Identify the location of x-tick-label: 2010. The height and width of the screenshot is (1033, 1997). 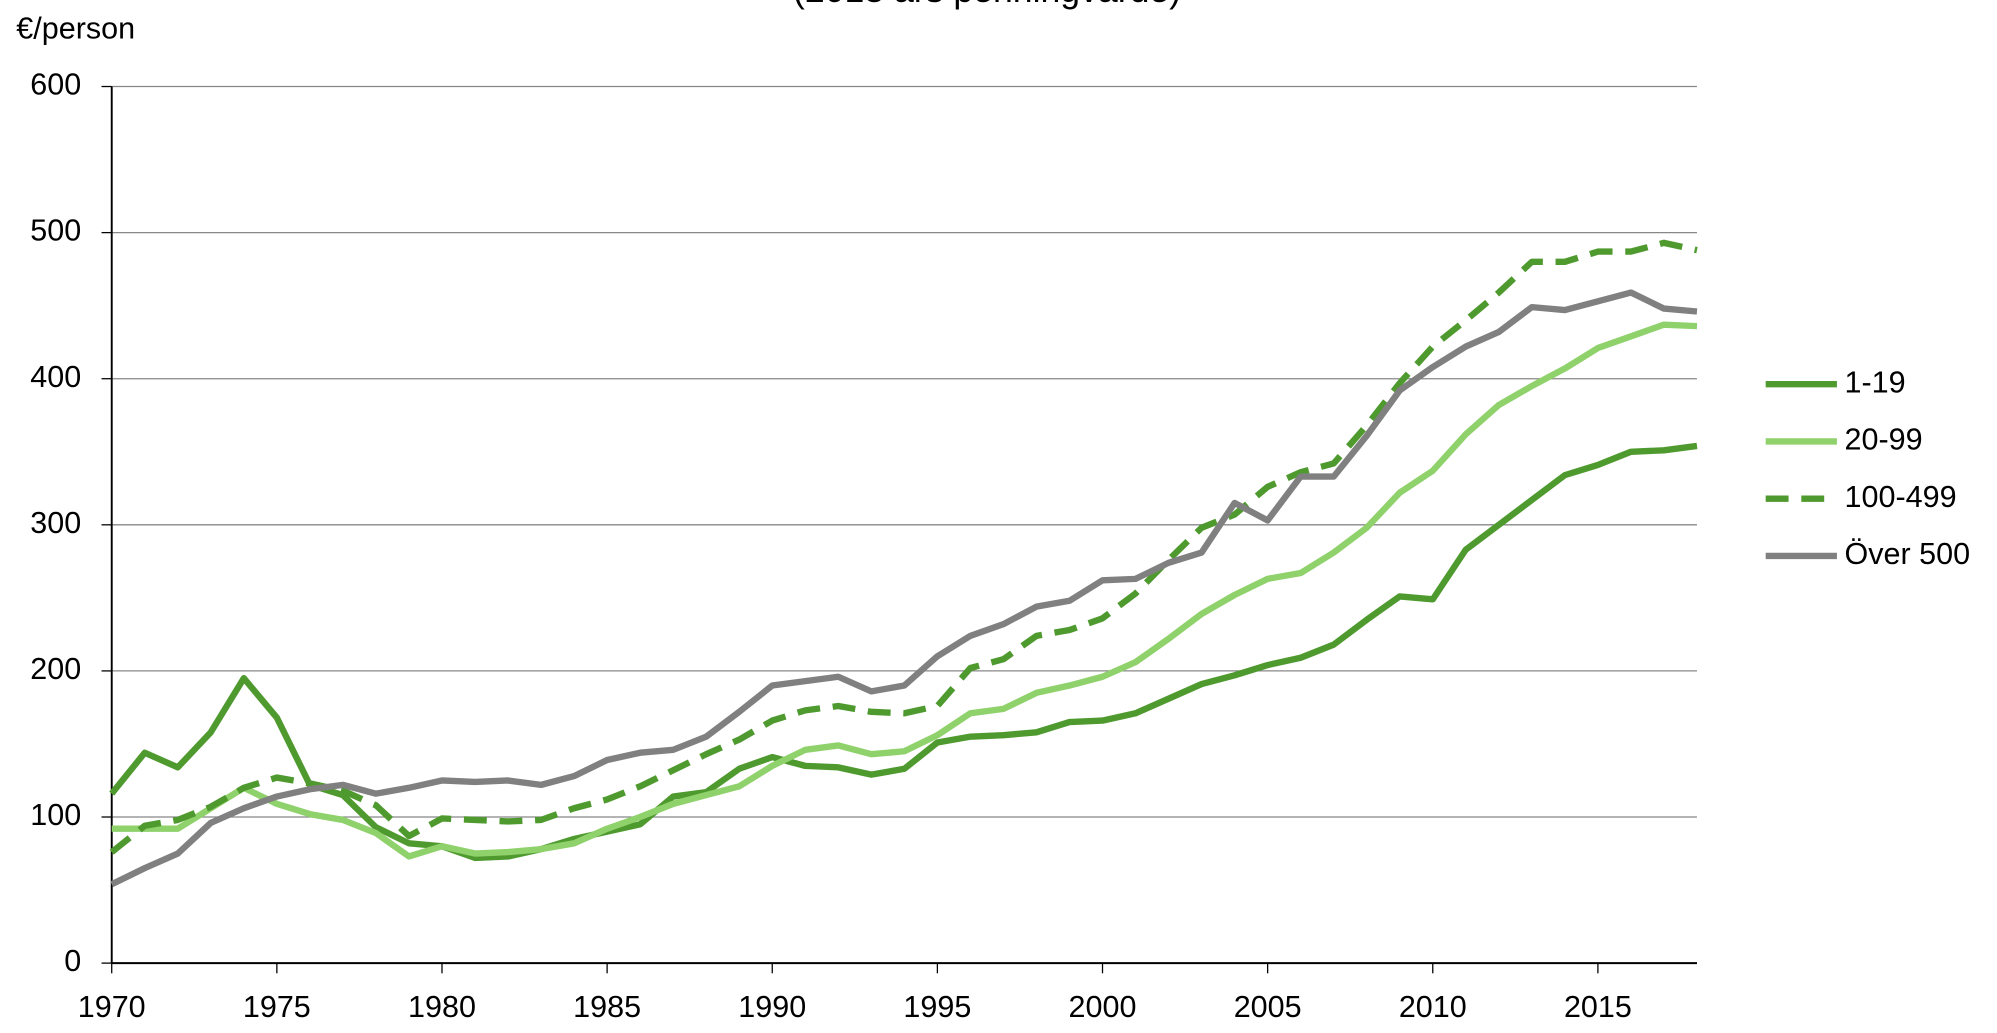
(1433, 1007).